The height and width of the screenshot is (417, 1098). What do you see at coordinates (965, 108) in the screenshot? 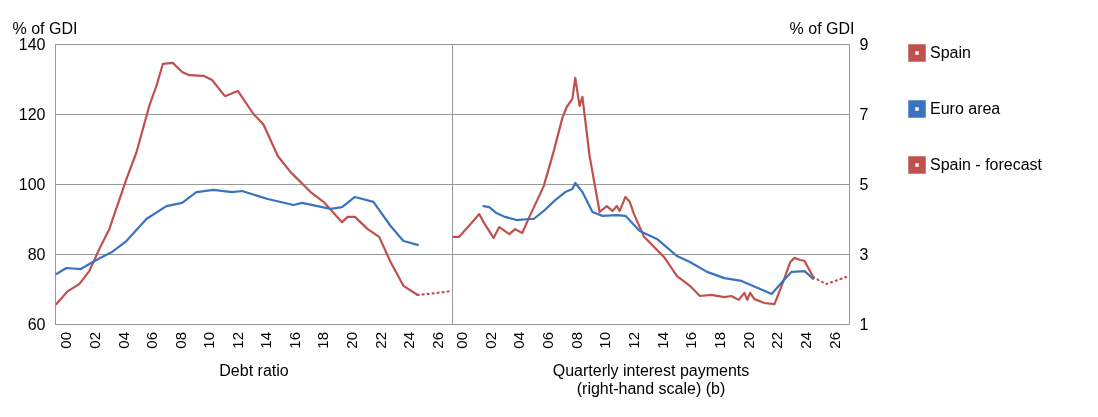
I see `legend-label: Euro area` at bounding box center [965, 108].